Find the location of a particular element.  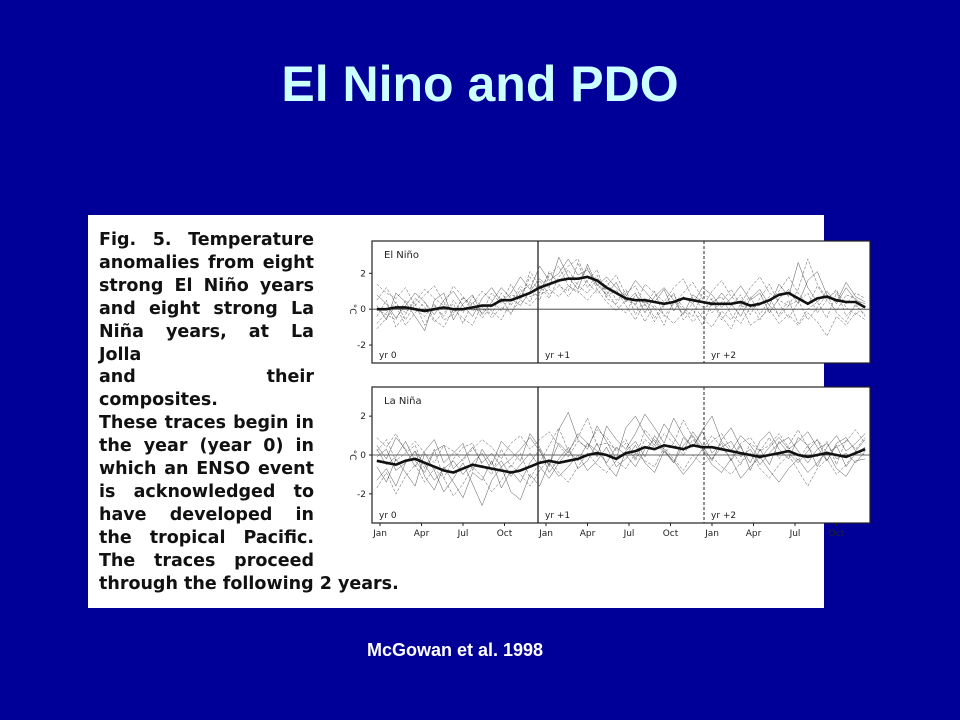

la-nina-panel-title: La Niña is located at coordinates (403, 401).